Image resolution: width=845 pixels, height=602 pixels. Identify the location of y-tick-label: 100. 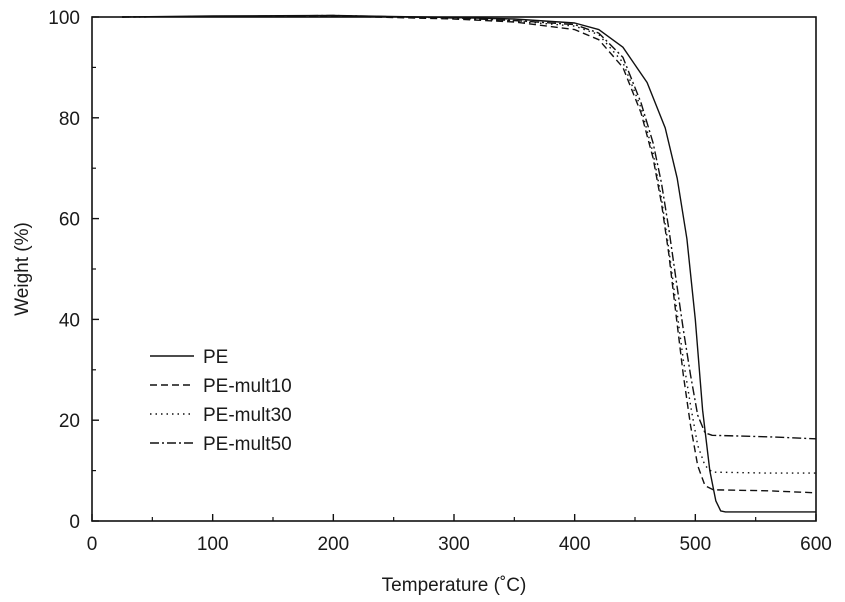
(64, 18).